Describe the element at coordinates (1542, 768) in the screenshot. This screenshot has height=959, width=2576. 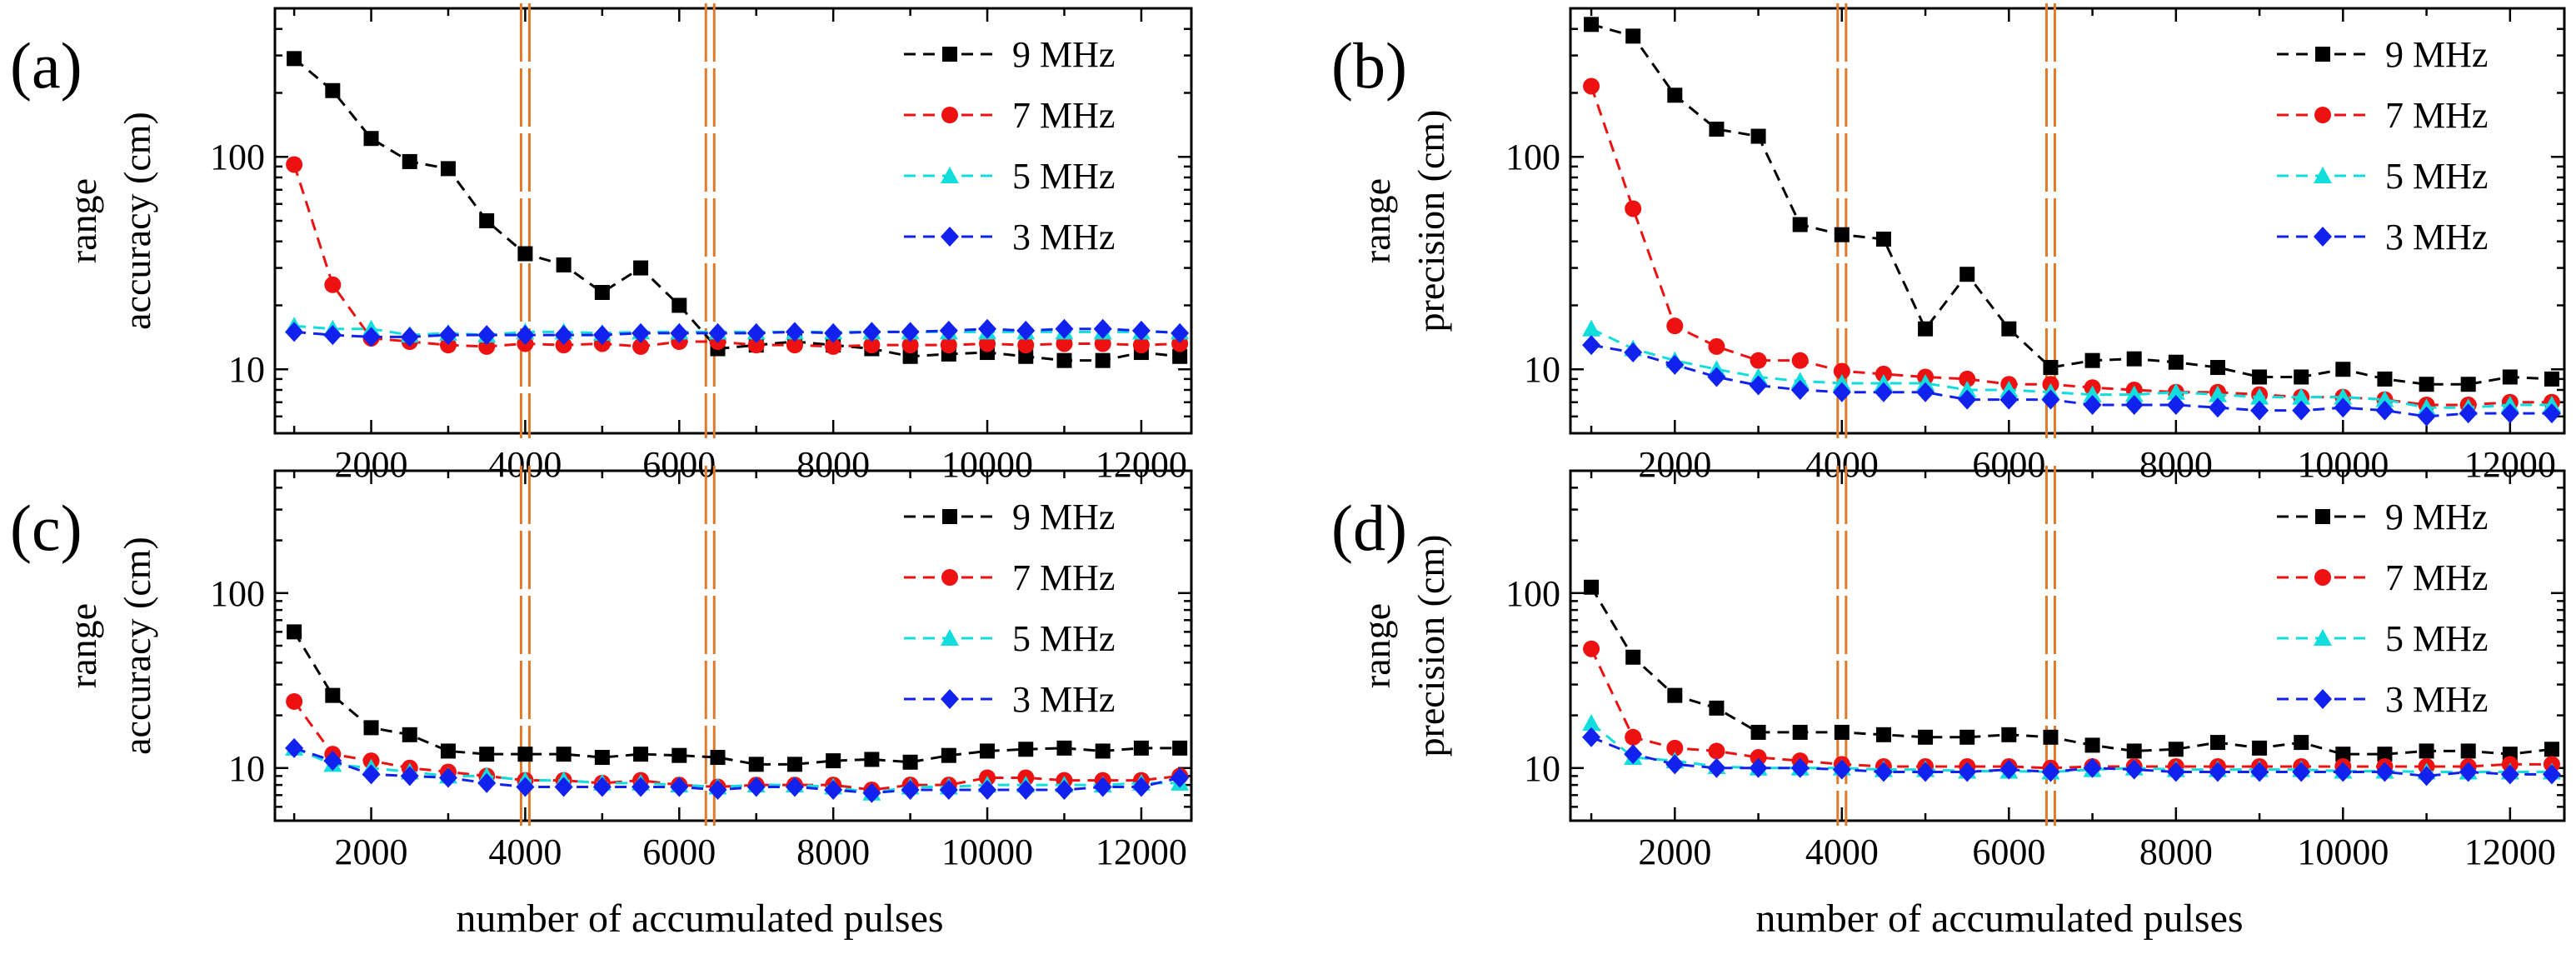
I see `panel-d-ytick-label: 10` at that location.